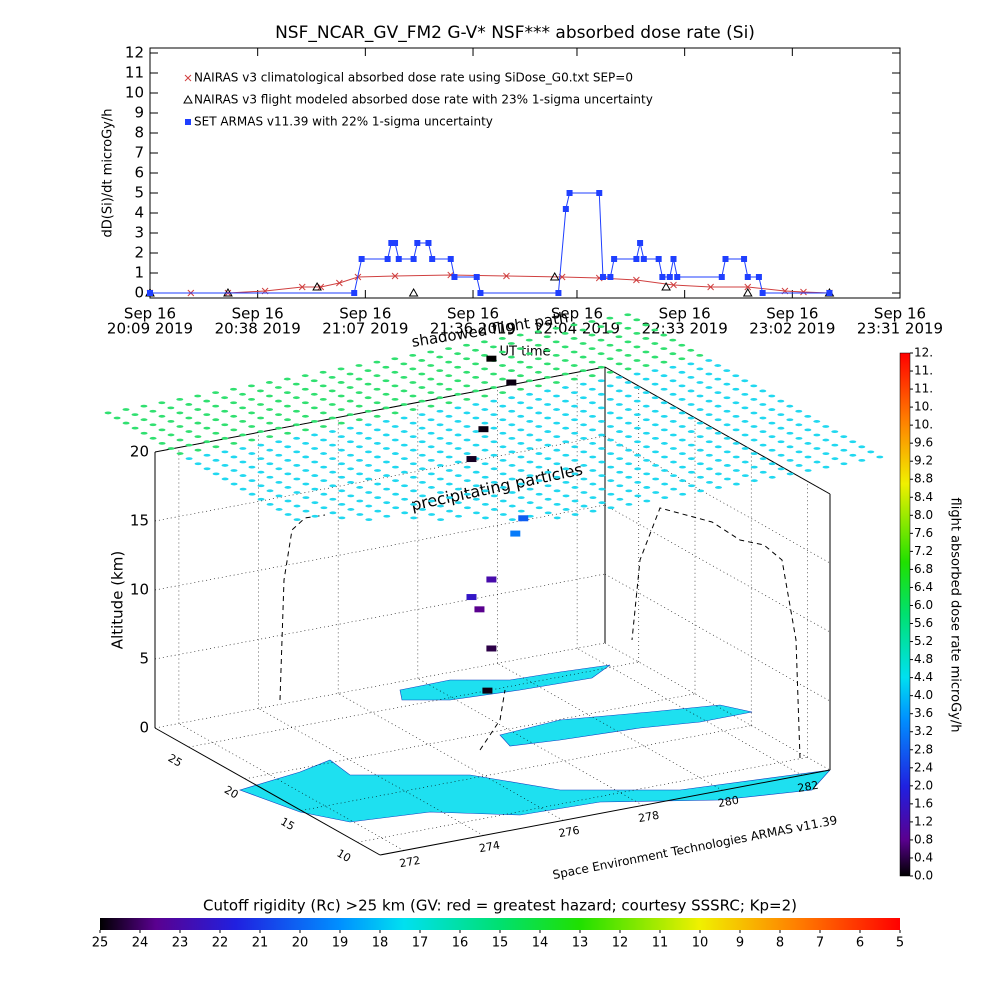 The width and height of the screenshot is (1000, 1000). What do you see at coordinates (792, 314) in the screenshot?
I see `x-tick-label: Sep 16` at bounding box center [792, 314].